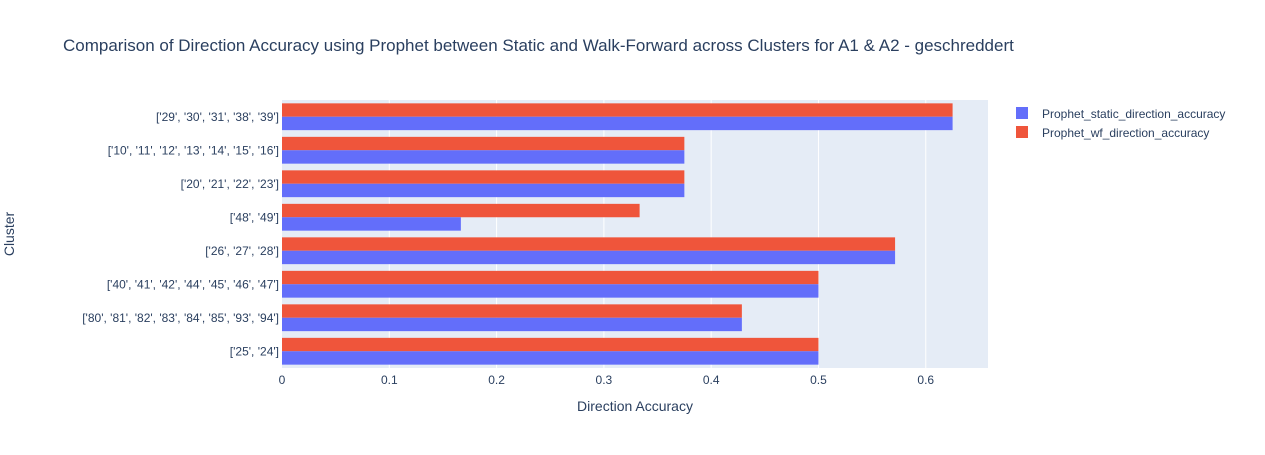 This screenshot has width=1265, height=455. I want to click on x-tick-label: 0.3, so click(604, 380).